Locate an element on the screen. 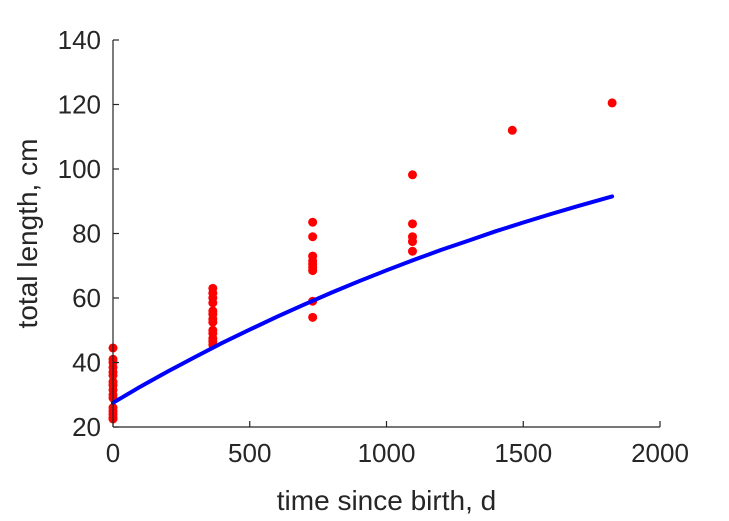  x-ticks: 0 500 1000 1500 2000 is located at coordinates (397, 444).